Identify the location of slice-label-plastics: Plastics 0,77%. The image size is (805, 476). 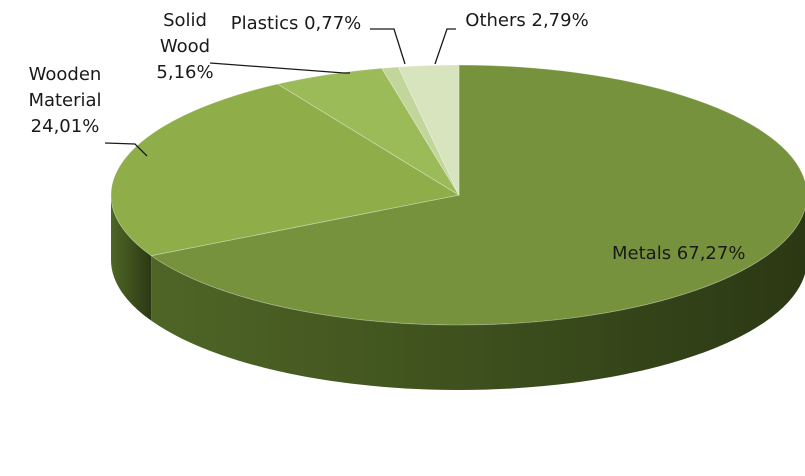
(296, 23).